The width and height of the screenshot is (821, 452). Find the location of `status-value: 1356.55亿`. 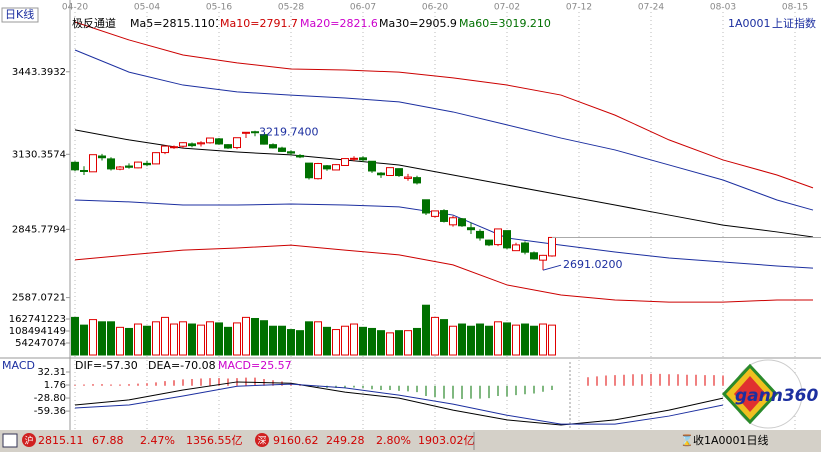

status-value: 1356.55亿 is located at coordinates (214, 440).